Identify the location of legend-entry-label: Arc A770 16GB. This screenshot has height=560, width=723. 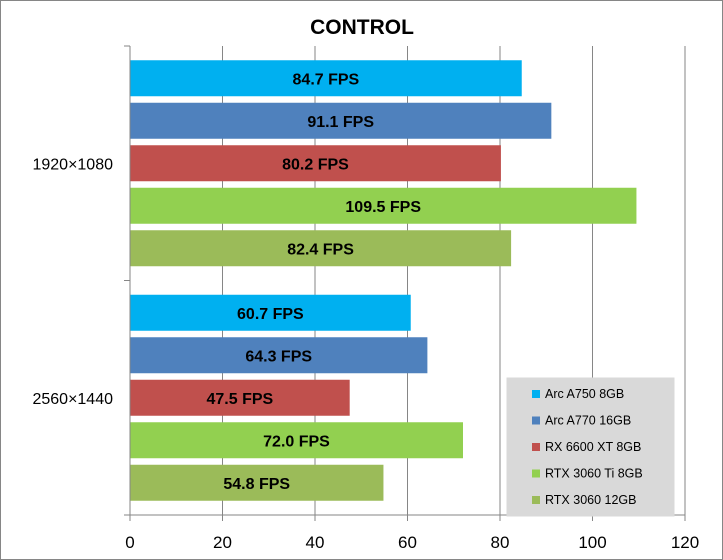
(588, 421).